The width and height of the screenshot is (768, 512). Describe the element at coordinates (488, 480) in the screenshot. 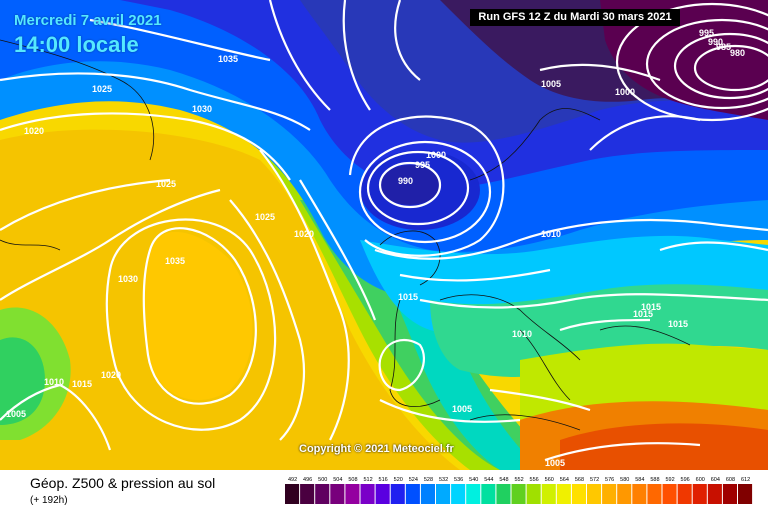

I see `legend-tick-label: 544` at that location.